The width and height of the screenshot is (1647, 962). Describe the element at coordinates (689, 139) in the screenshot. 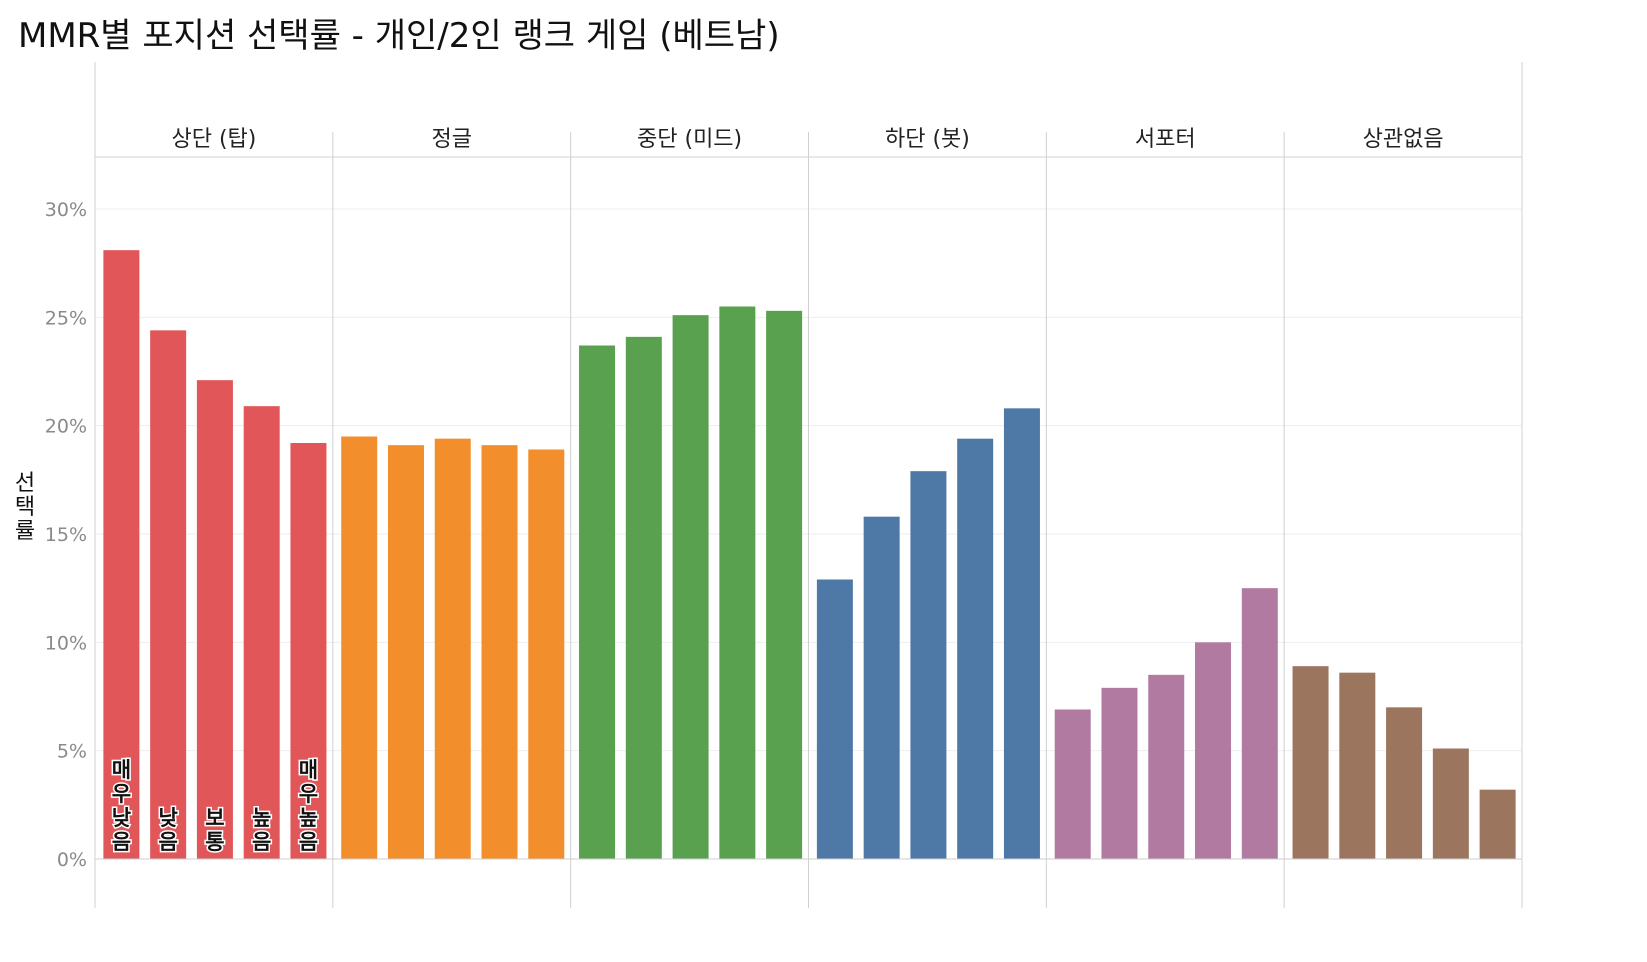

I see `pane-header-label: 중단 (미드)` at that location.